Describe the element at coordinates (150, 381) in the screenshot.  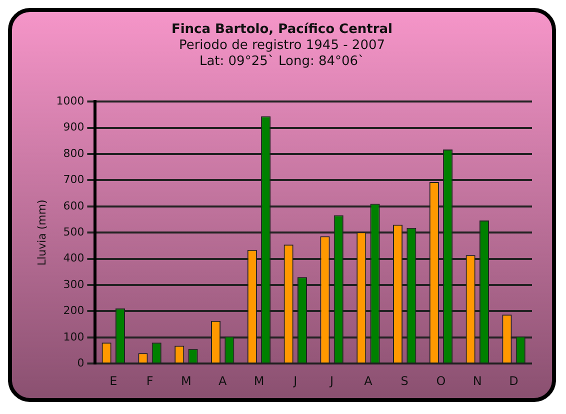
I see `x-tick-label: F` at that location.